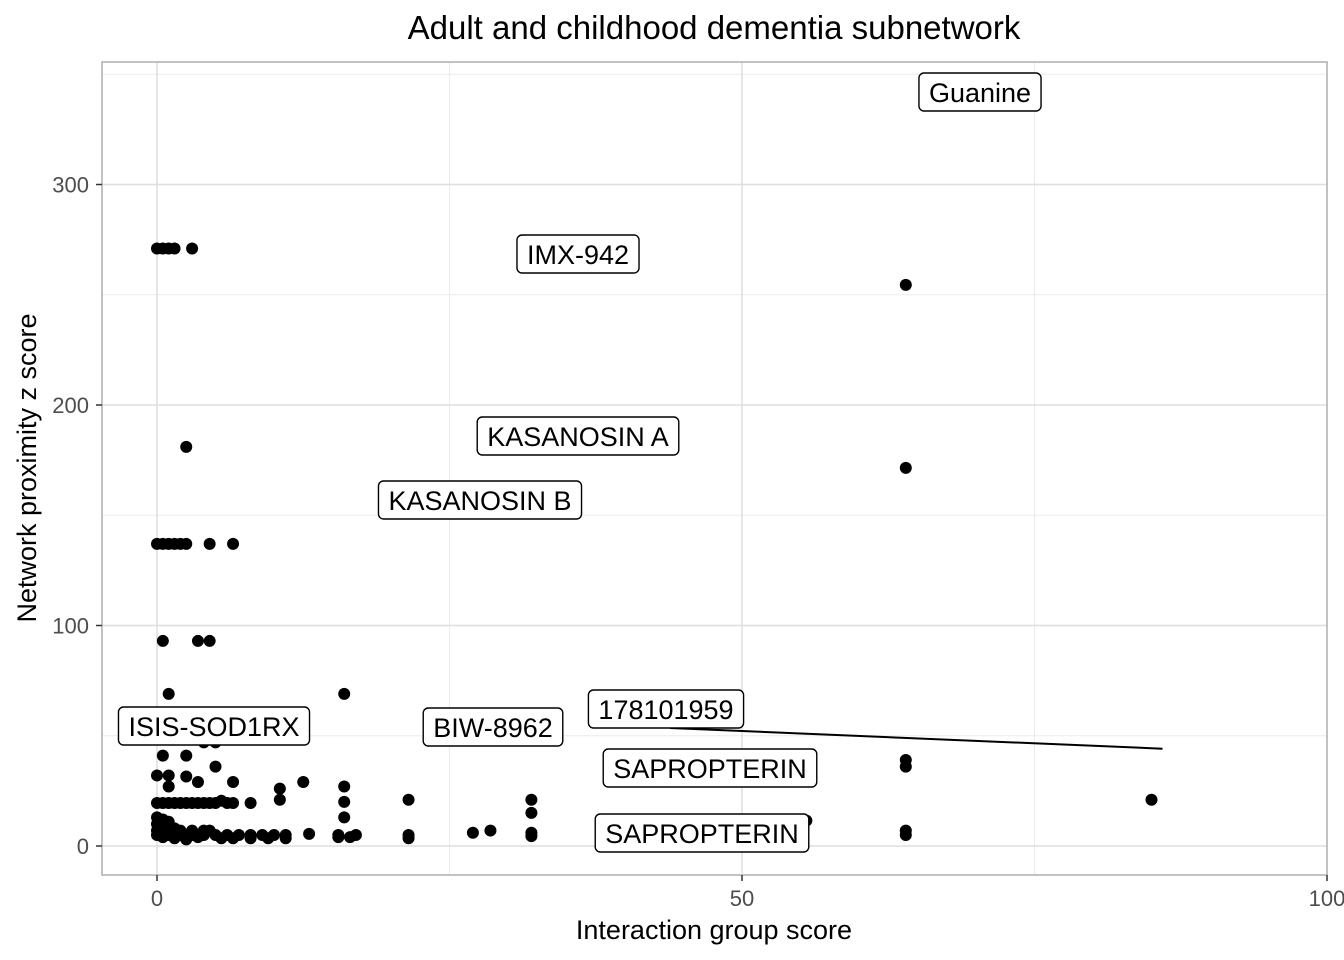  I want to click on x-axis-title: Interaction group score, so click(714, 930).